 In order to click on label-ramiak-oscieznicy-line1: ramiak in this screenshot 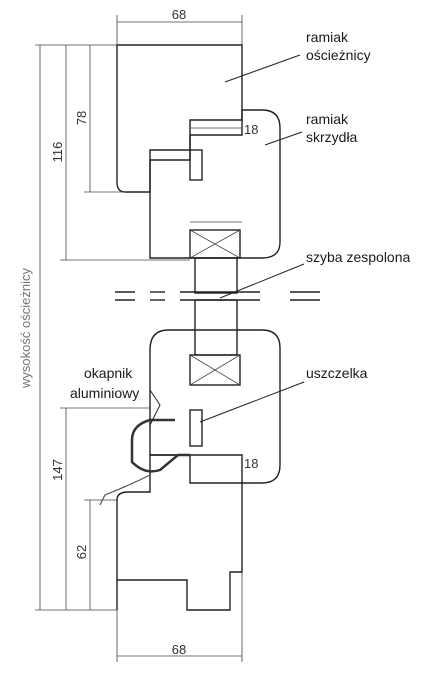, I will do `click(327, 37)`.